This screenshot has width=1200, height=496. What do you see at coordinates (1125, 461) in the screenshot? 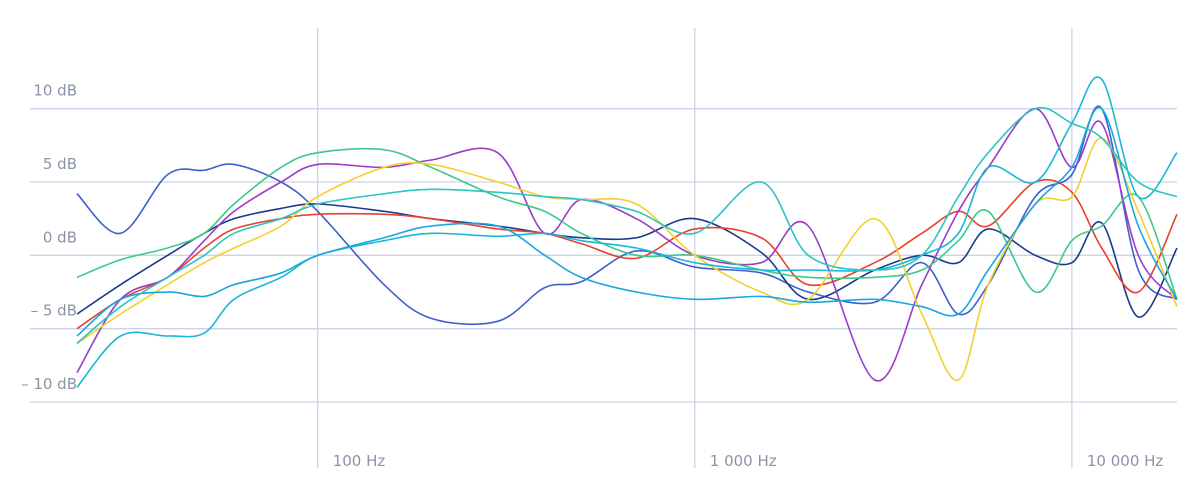
I see `x-tick-label: 10 000 Hz` at bounding box center [1125, 461].